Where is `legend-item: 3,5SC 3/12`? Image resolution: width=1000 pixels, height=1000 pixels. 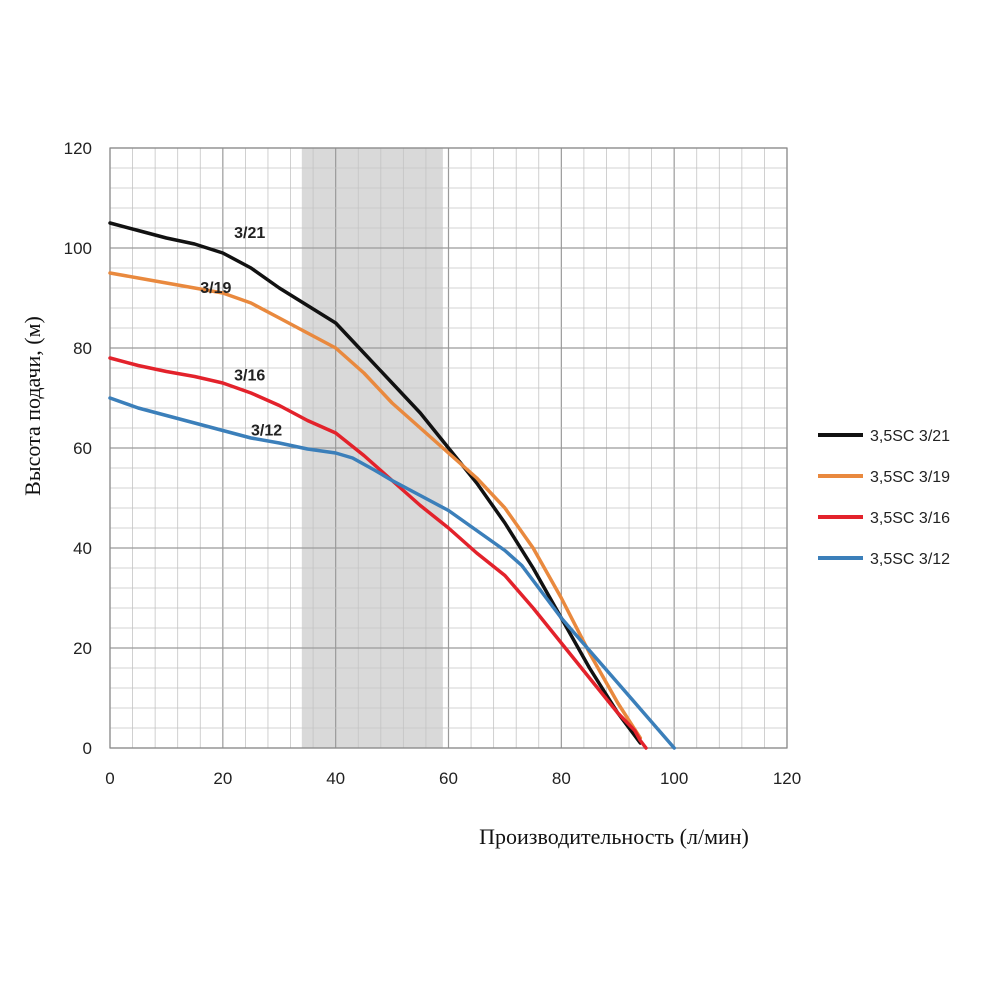 legend-item: 3,5SC 3/12 is located at coordinates (884, 559).